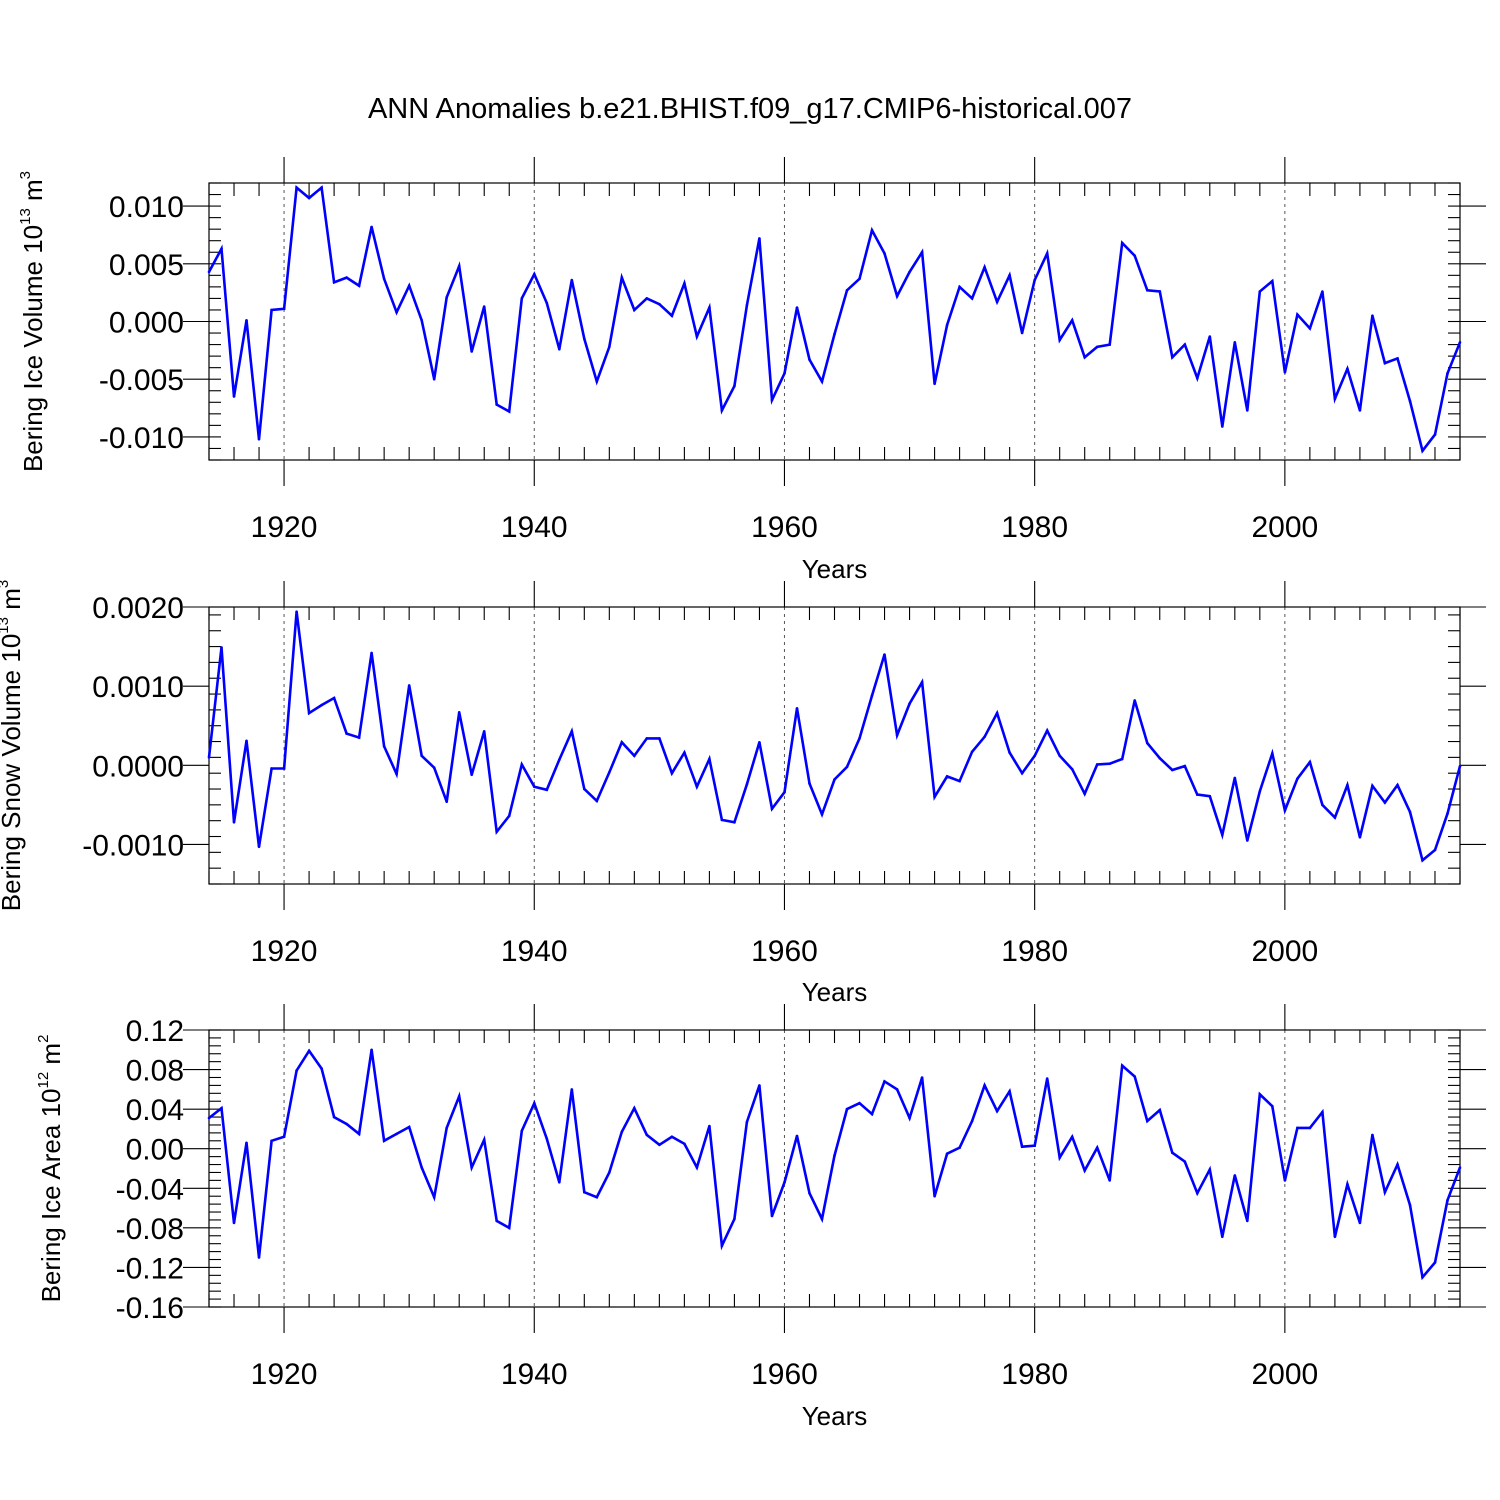  I want to click on data-point-2007, so click(1372, 1135).